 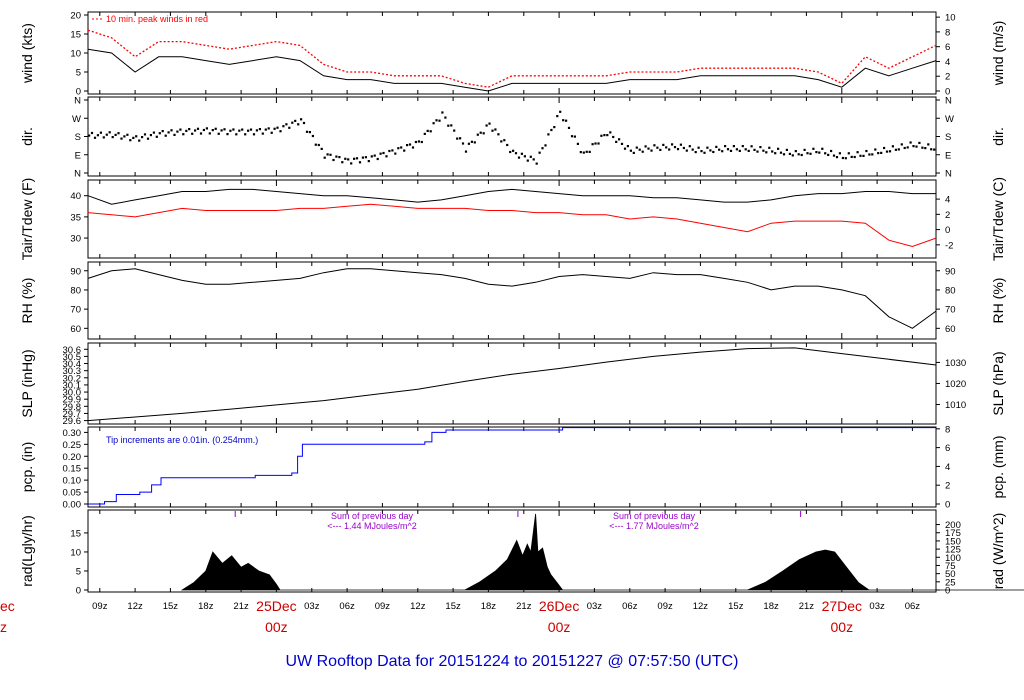 I want to click on panel-rh-right-tick-label: 60, so click(x=950, y=329).